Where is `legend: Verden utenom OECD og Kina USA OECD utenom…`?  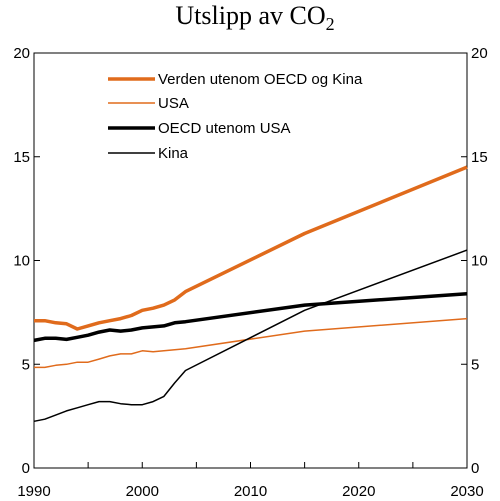 legend: Verden utenom OECD og Kina USA OECD utenom… is located at coordinates (235, 116).